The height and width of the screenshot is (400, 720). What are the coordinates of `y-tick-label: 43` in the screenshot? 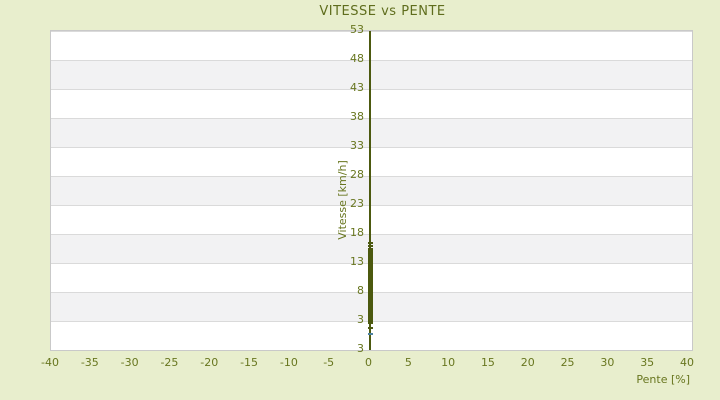 It's located at (357, 87).